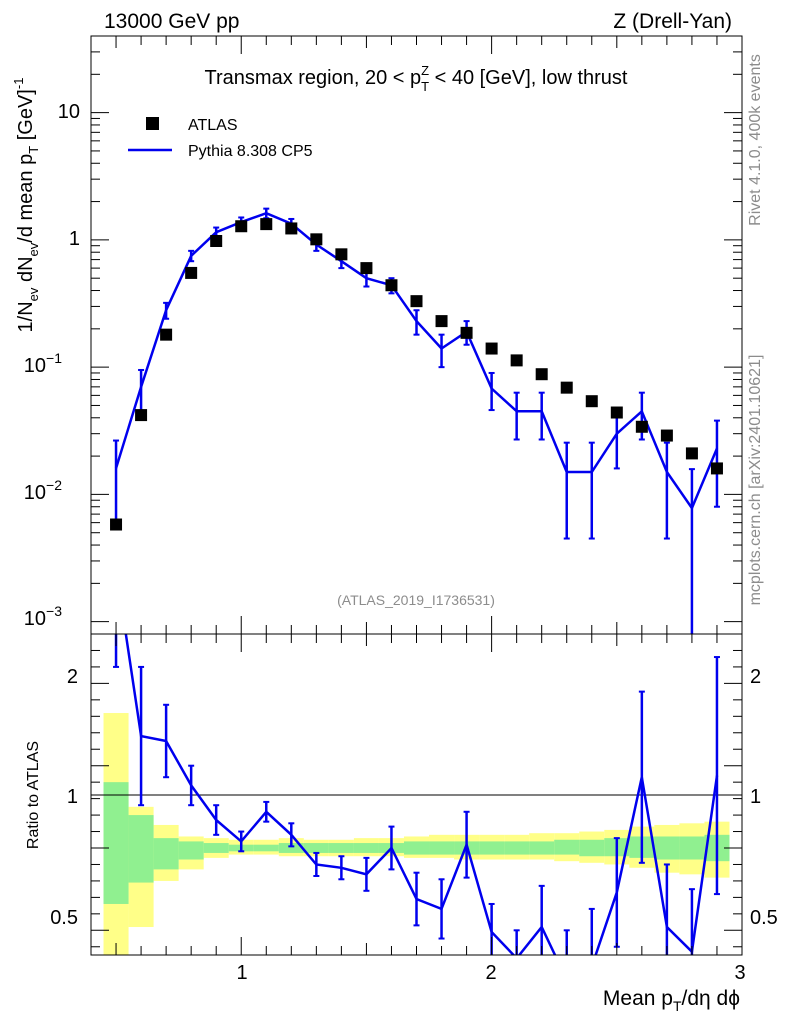  What do you see at coordinates (72, 797) in the screenshot?
I see `ratio-tick-label-1-left: 1` at bounding box center [72, 797].